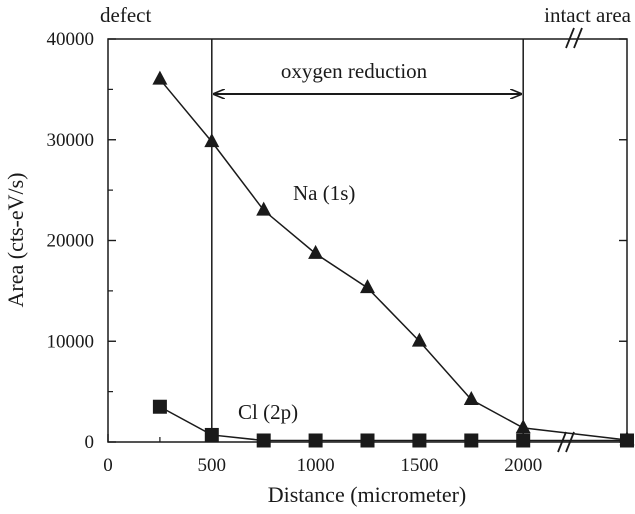 This screenshot has width=635, height=514. Describe the element at coordinates (268, 412) in the screenshot. I see `cl-series-label: Cl (2p)` at that location.